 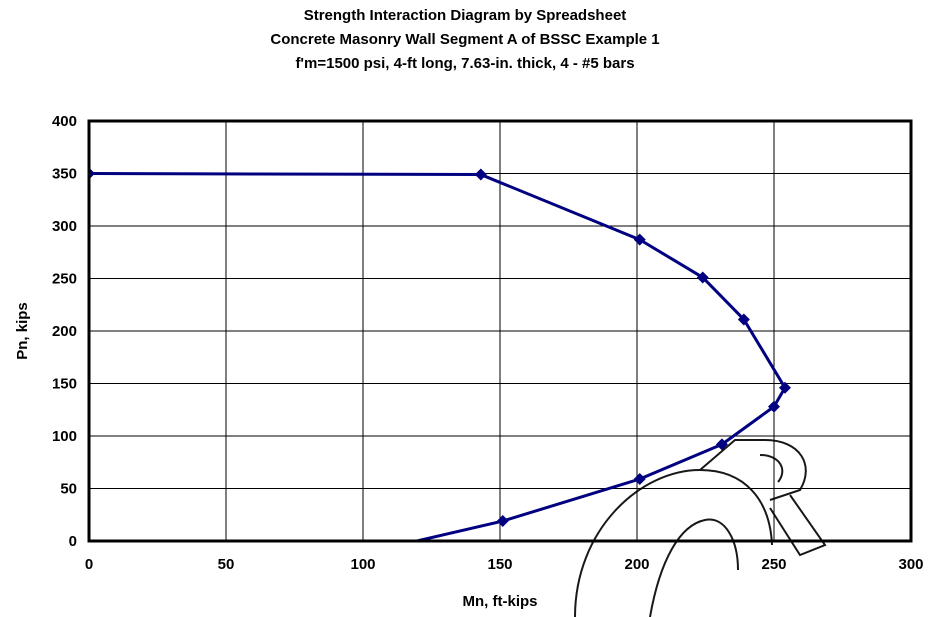 What do you see at coordinates (64, 384) in the screenshot?
I see `y-tick-label: 150` at bounding box center [64, 384].